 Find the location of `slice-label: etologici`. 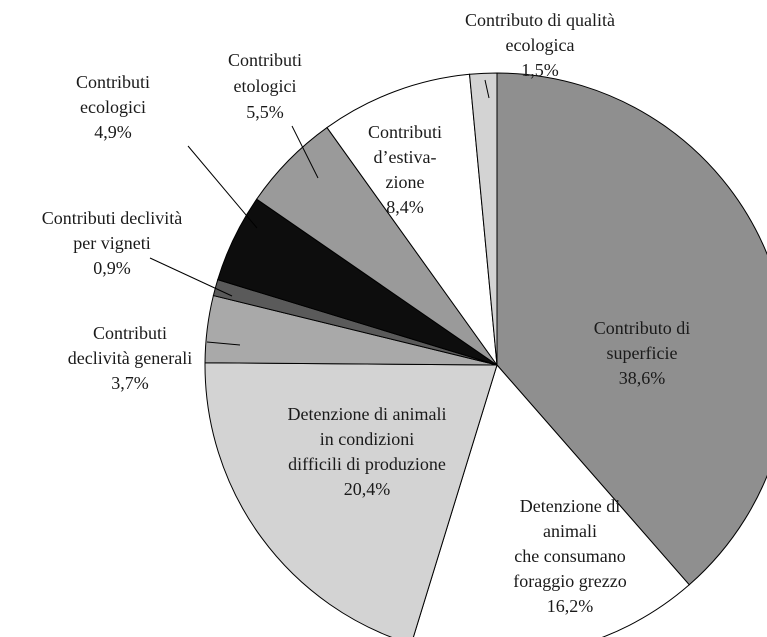

slice-label: etologici is located at coordinates (265, 86).